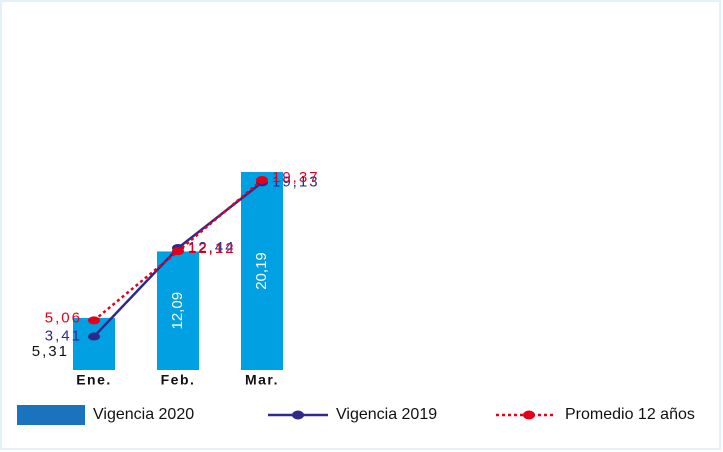  I want to click on line-value-label: 12,44, so click(212, 247).